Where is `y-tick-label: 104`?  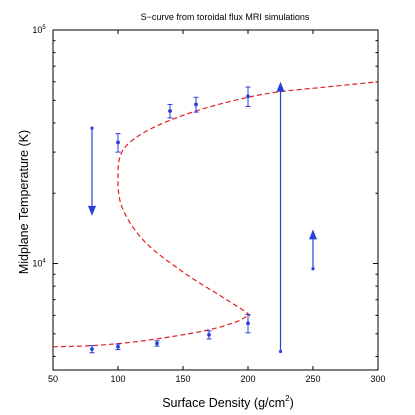
y-tick-label: 104 is located at coordinates (39, 264).